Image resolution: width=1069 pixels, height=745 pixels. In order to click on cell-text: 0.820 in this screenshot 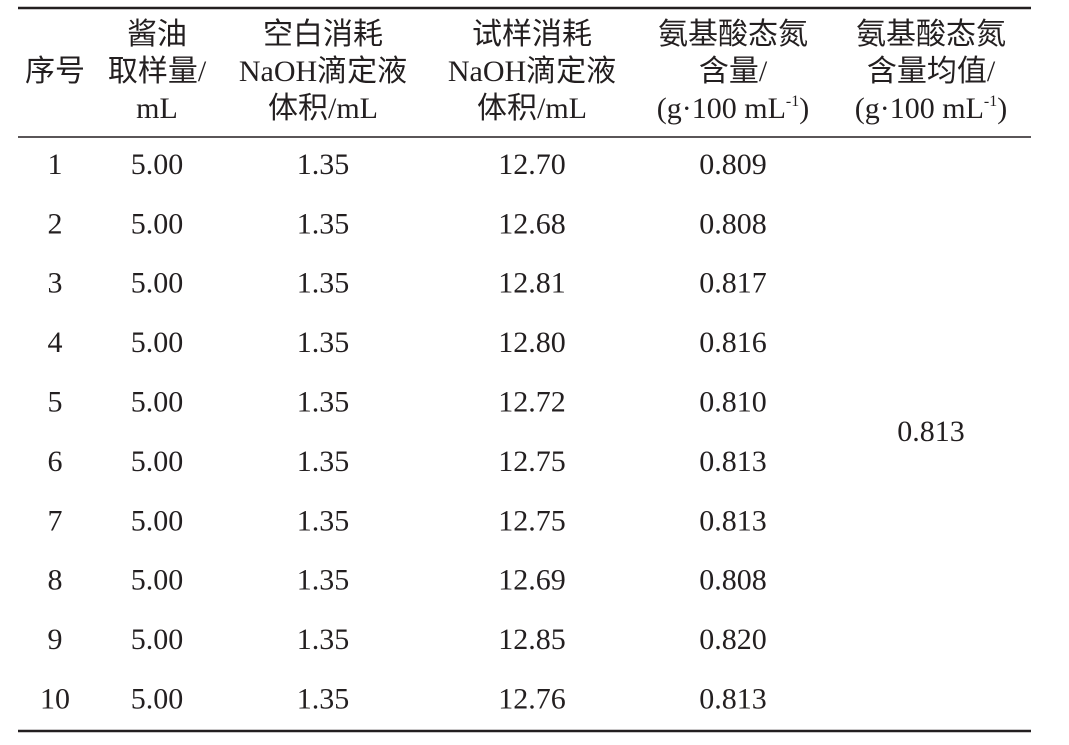, I will do `click(733, 639)`.